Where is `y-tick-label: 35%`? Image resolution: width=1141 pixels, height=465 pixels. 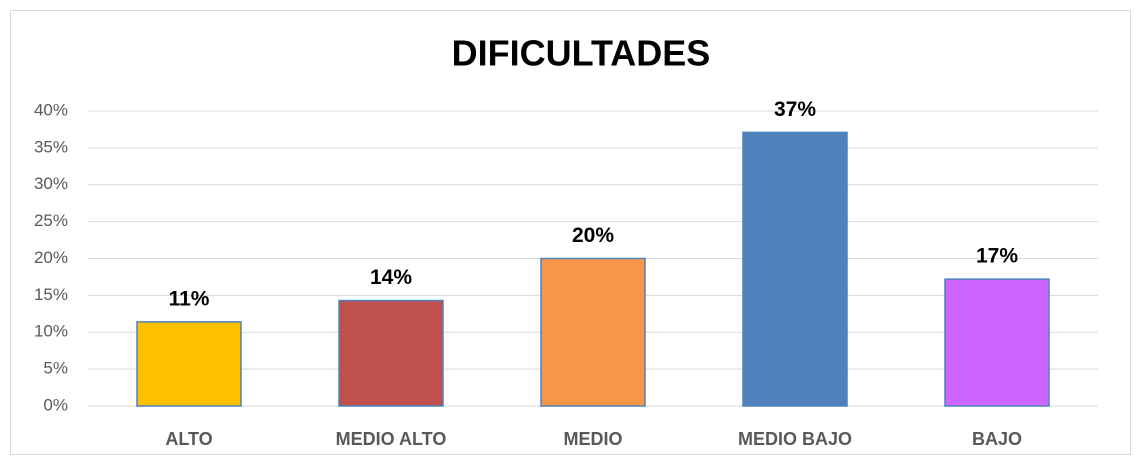
y-tick-label: 35% is located at coordinates (51, 146).